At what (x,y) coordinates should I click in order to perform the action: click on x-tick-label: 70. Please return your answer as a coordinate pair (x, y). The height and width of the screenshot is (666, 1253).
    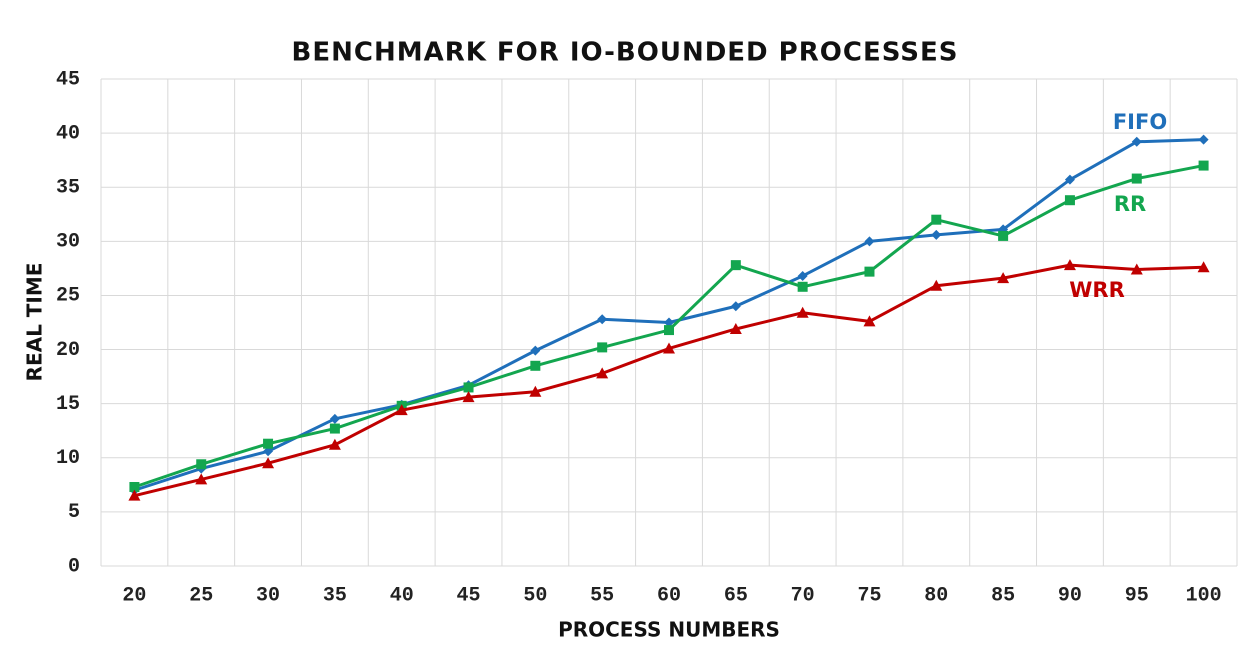
    Looking at the image, I should click on (803, 595).